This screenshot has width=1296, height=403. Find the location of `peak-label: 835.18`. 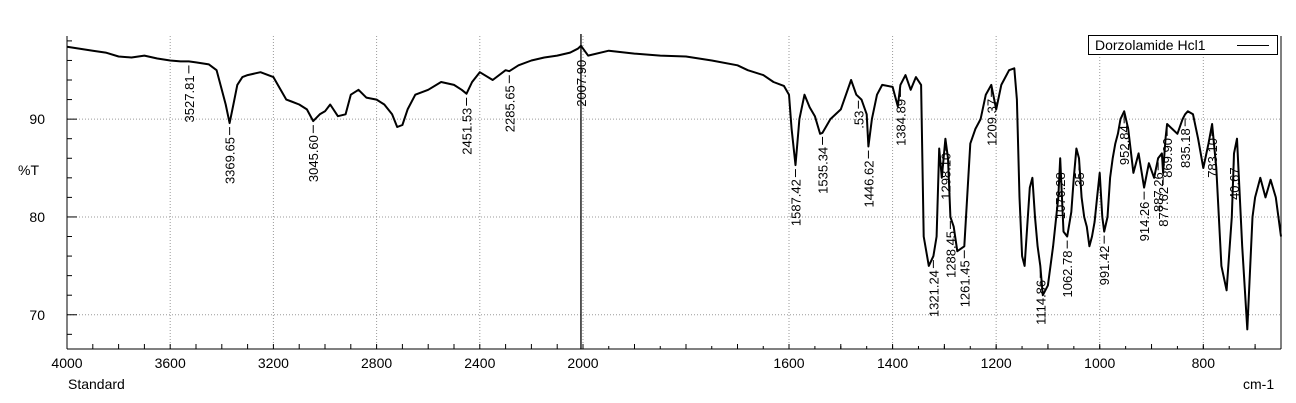

peak-label: 835.18 is located at coordinates (1185, 148).